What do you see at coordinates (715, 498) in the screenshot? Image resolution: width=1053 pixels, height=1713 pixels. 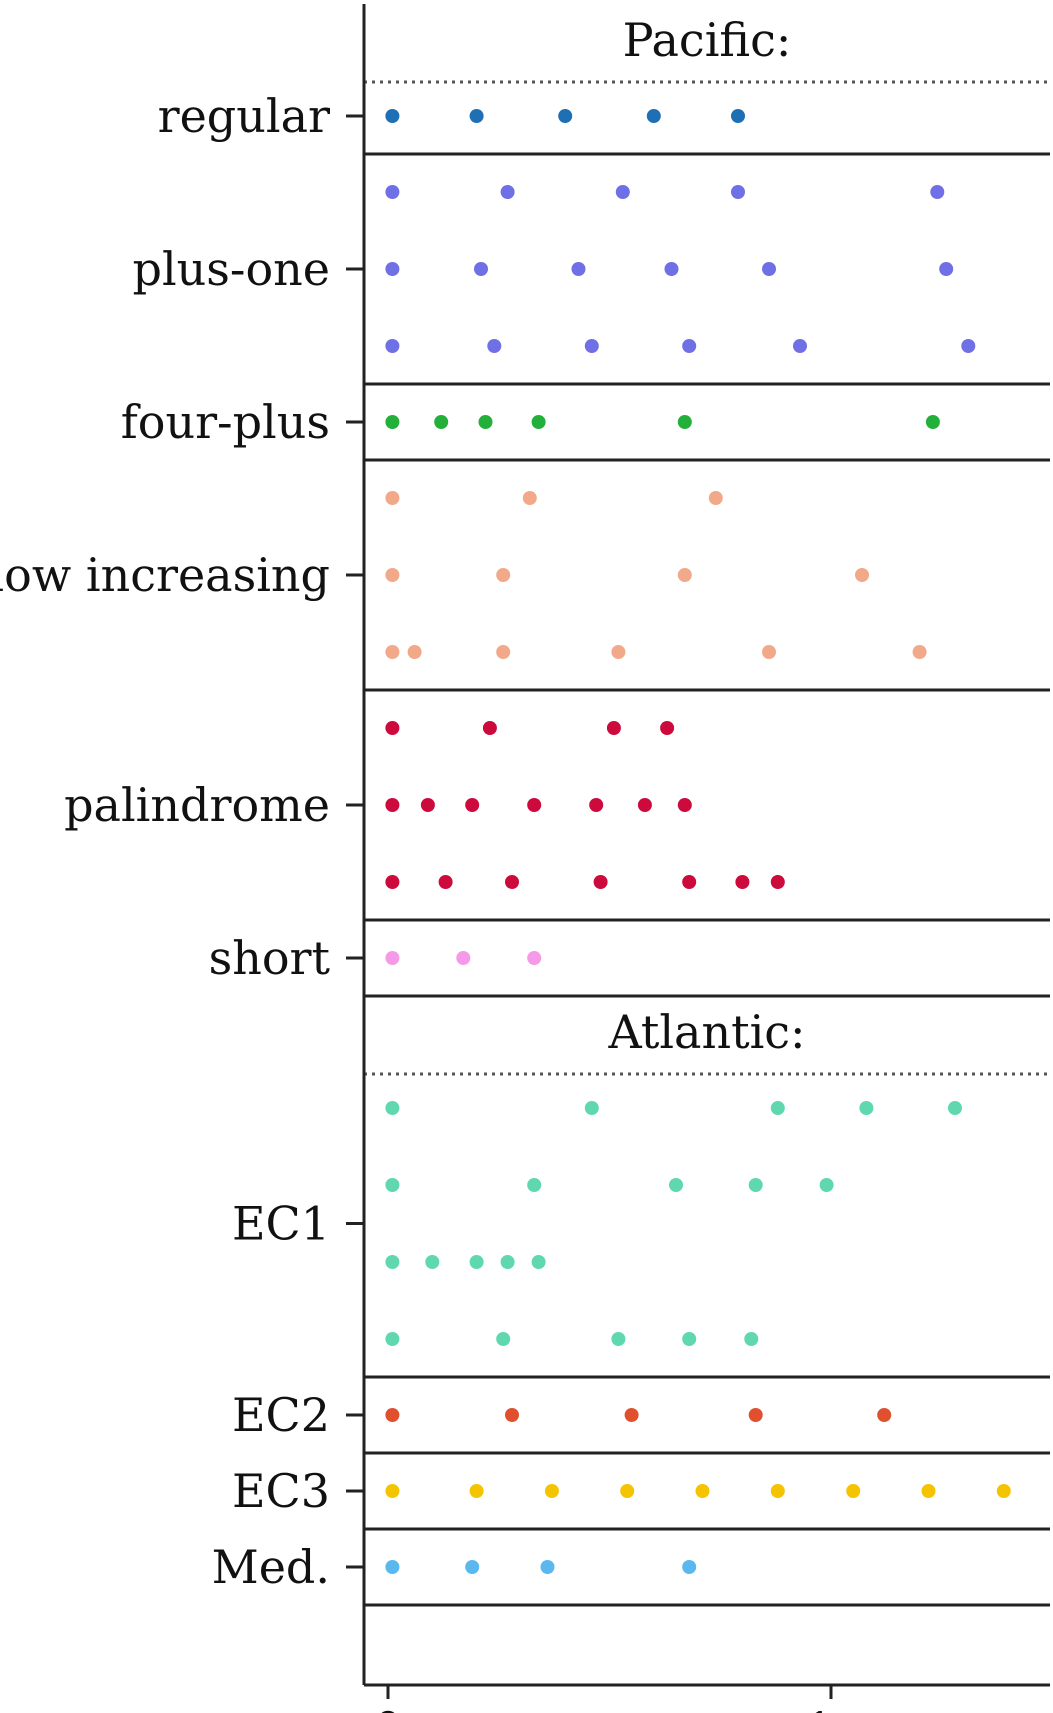 I see `data-point-slow-increasing-r0-p2` at bounding box center [715, 498].